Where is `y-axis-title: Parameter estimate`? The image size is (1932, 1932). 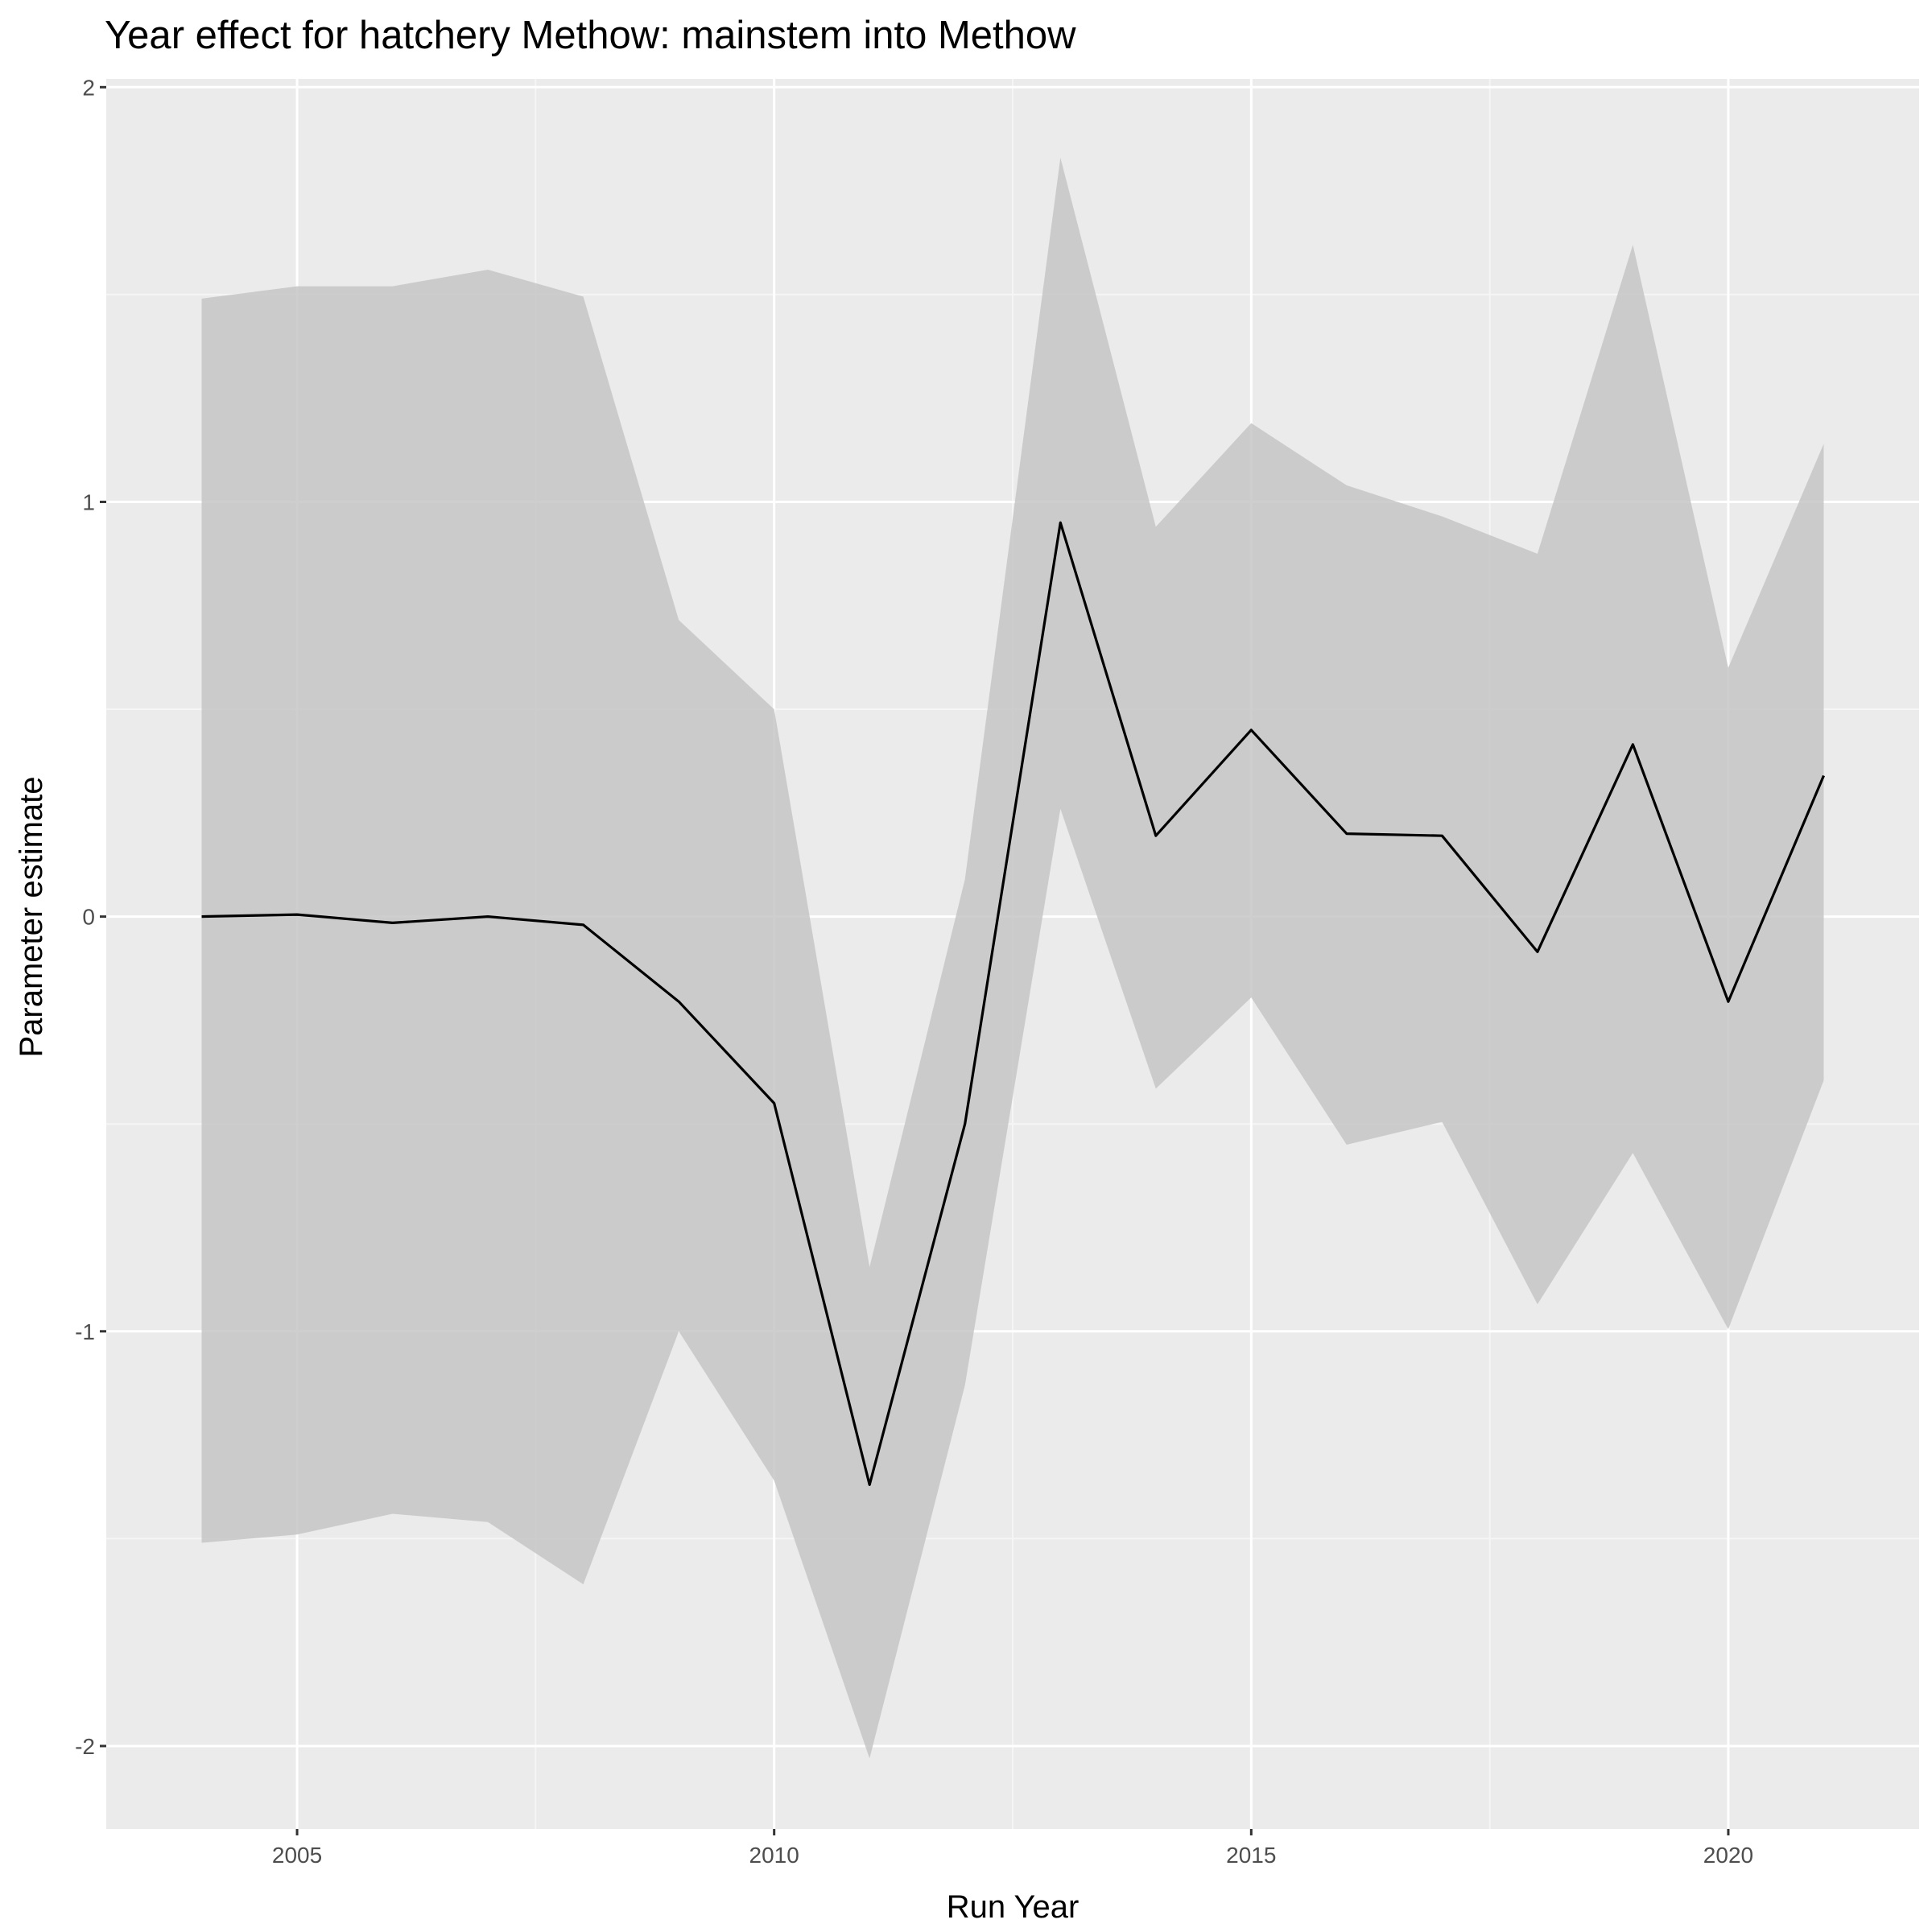 y-axis-title: Parameter estimate is located at coordinates (31, 916).